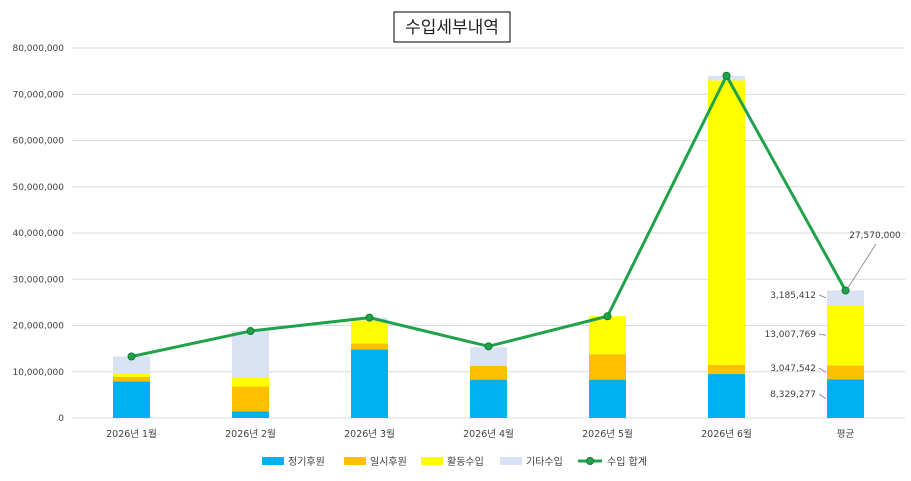  What do you see at coordinates (793, 296) in the screenshot?
I see `data-label: 3,185,412` at bounding box center [793, 296].